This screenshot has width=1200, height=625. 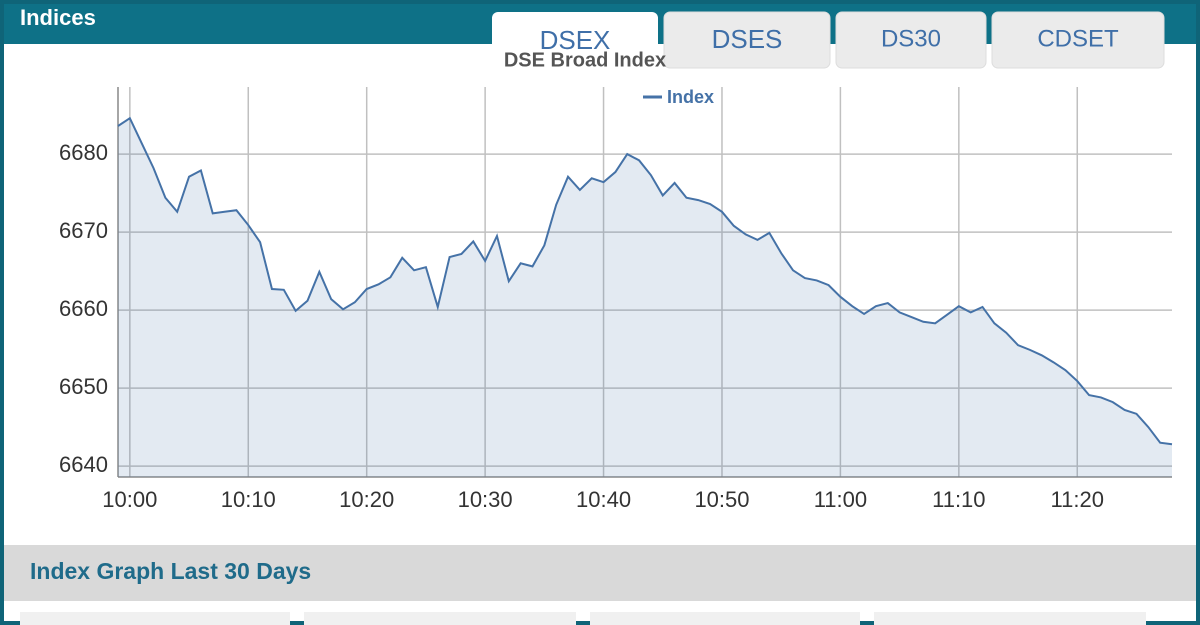 I want to click on y-tick-label: 6660, so click(x=83, y=308).